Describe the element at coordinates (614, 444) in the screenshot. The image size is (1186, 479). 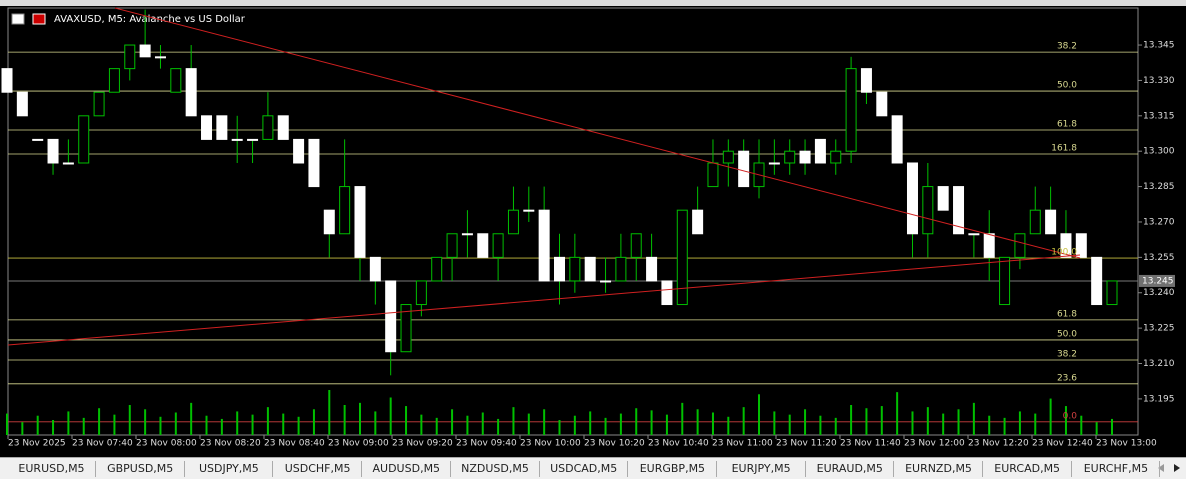
I see `x-tick-label: 23 Nov 10:20` at that location.